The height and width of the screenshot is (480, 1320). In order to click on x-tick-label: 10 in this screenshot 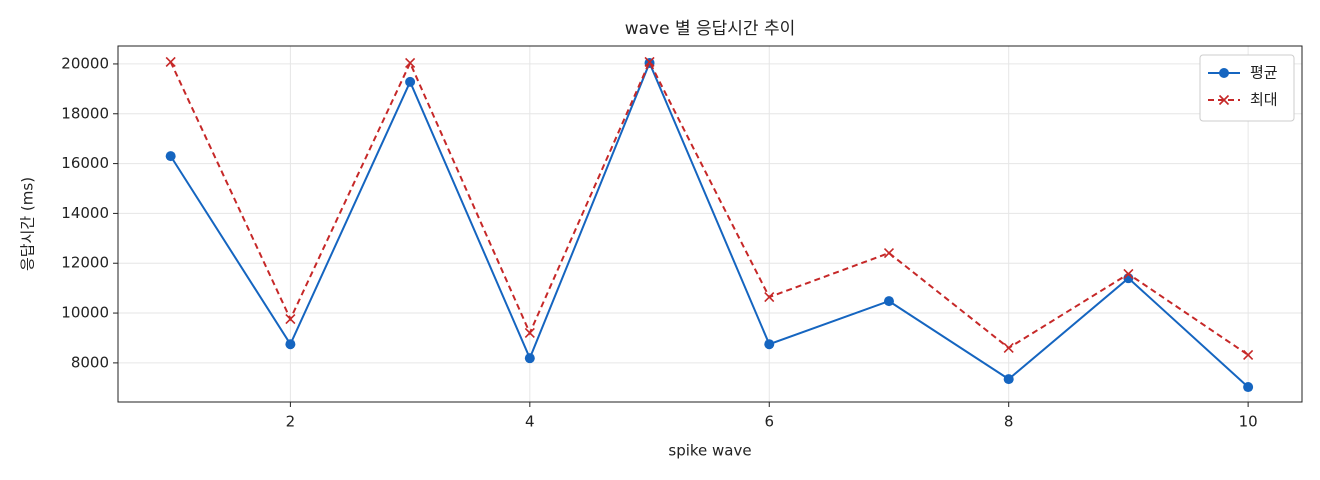, I will do `click(1248, 422)`.